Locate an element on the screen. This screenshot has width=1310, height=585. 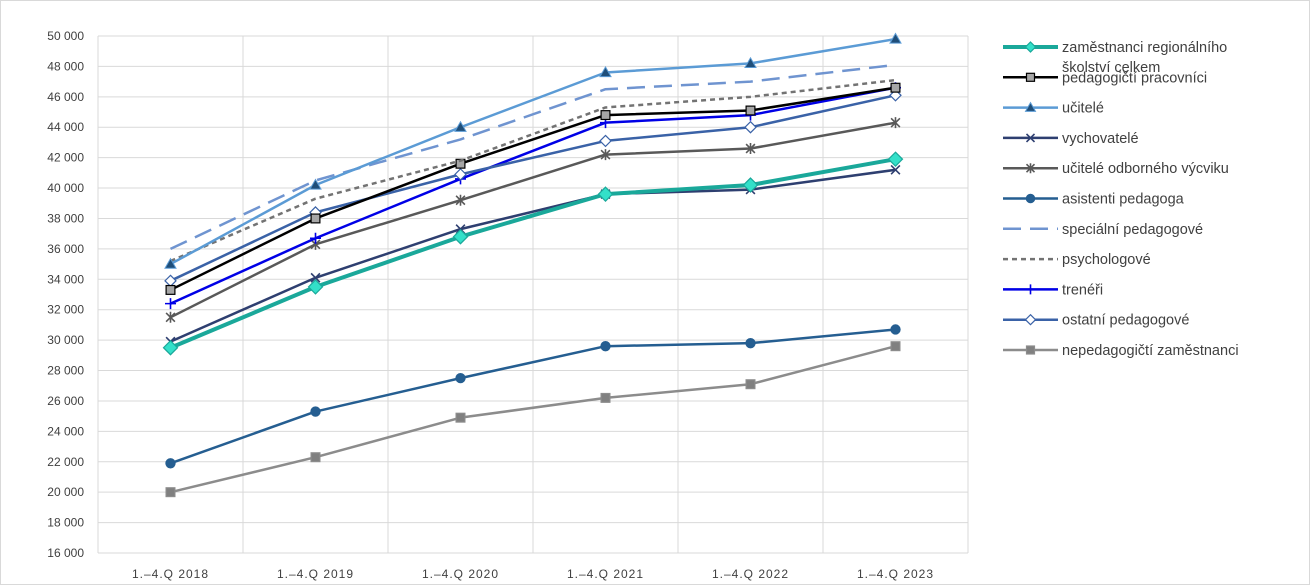
x-tick-label: 1.–4.Q 2021 is located at coordinates (605, 574).